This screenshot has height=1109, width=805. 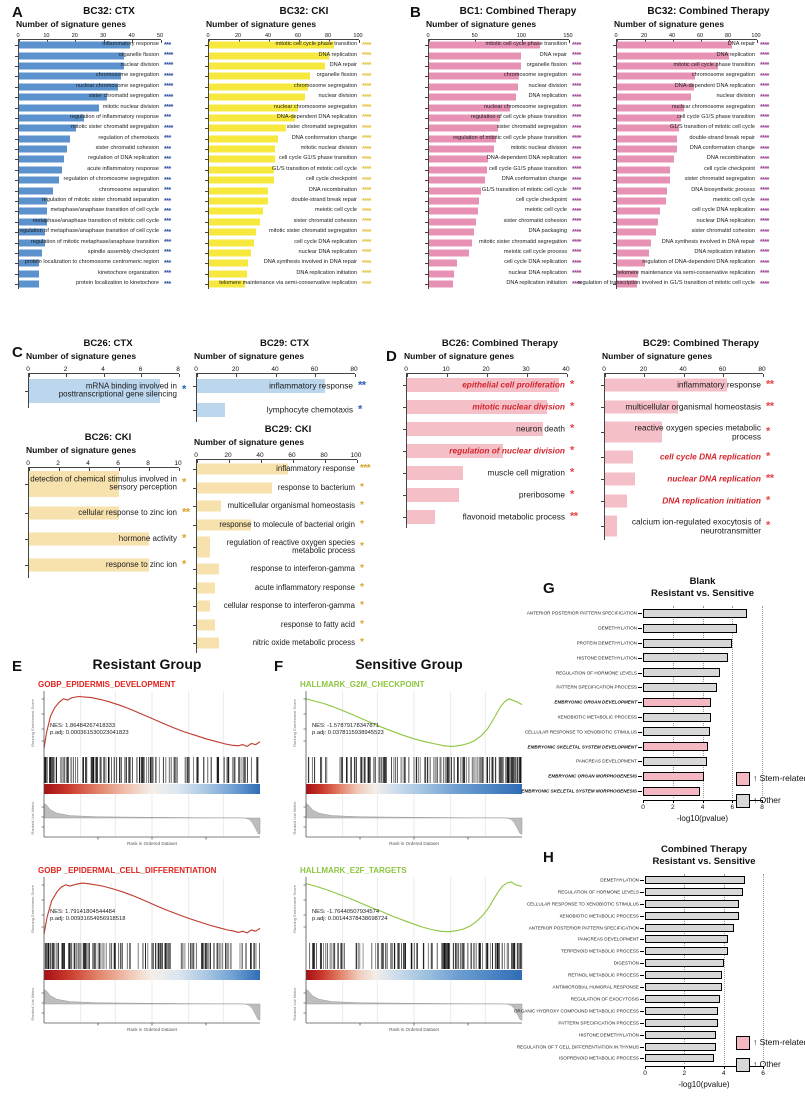 What do you see at coordinates (87, 919) in the screenshot?
I see `padj-value: p.adj: 0.00931654956918518` at bounding box center [87, 919].